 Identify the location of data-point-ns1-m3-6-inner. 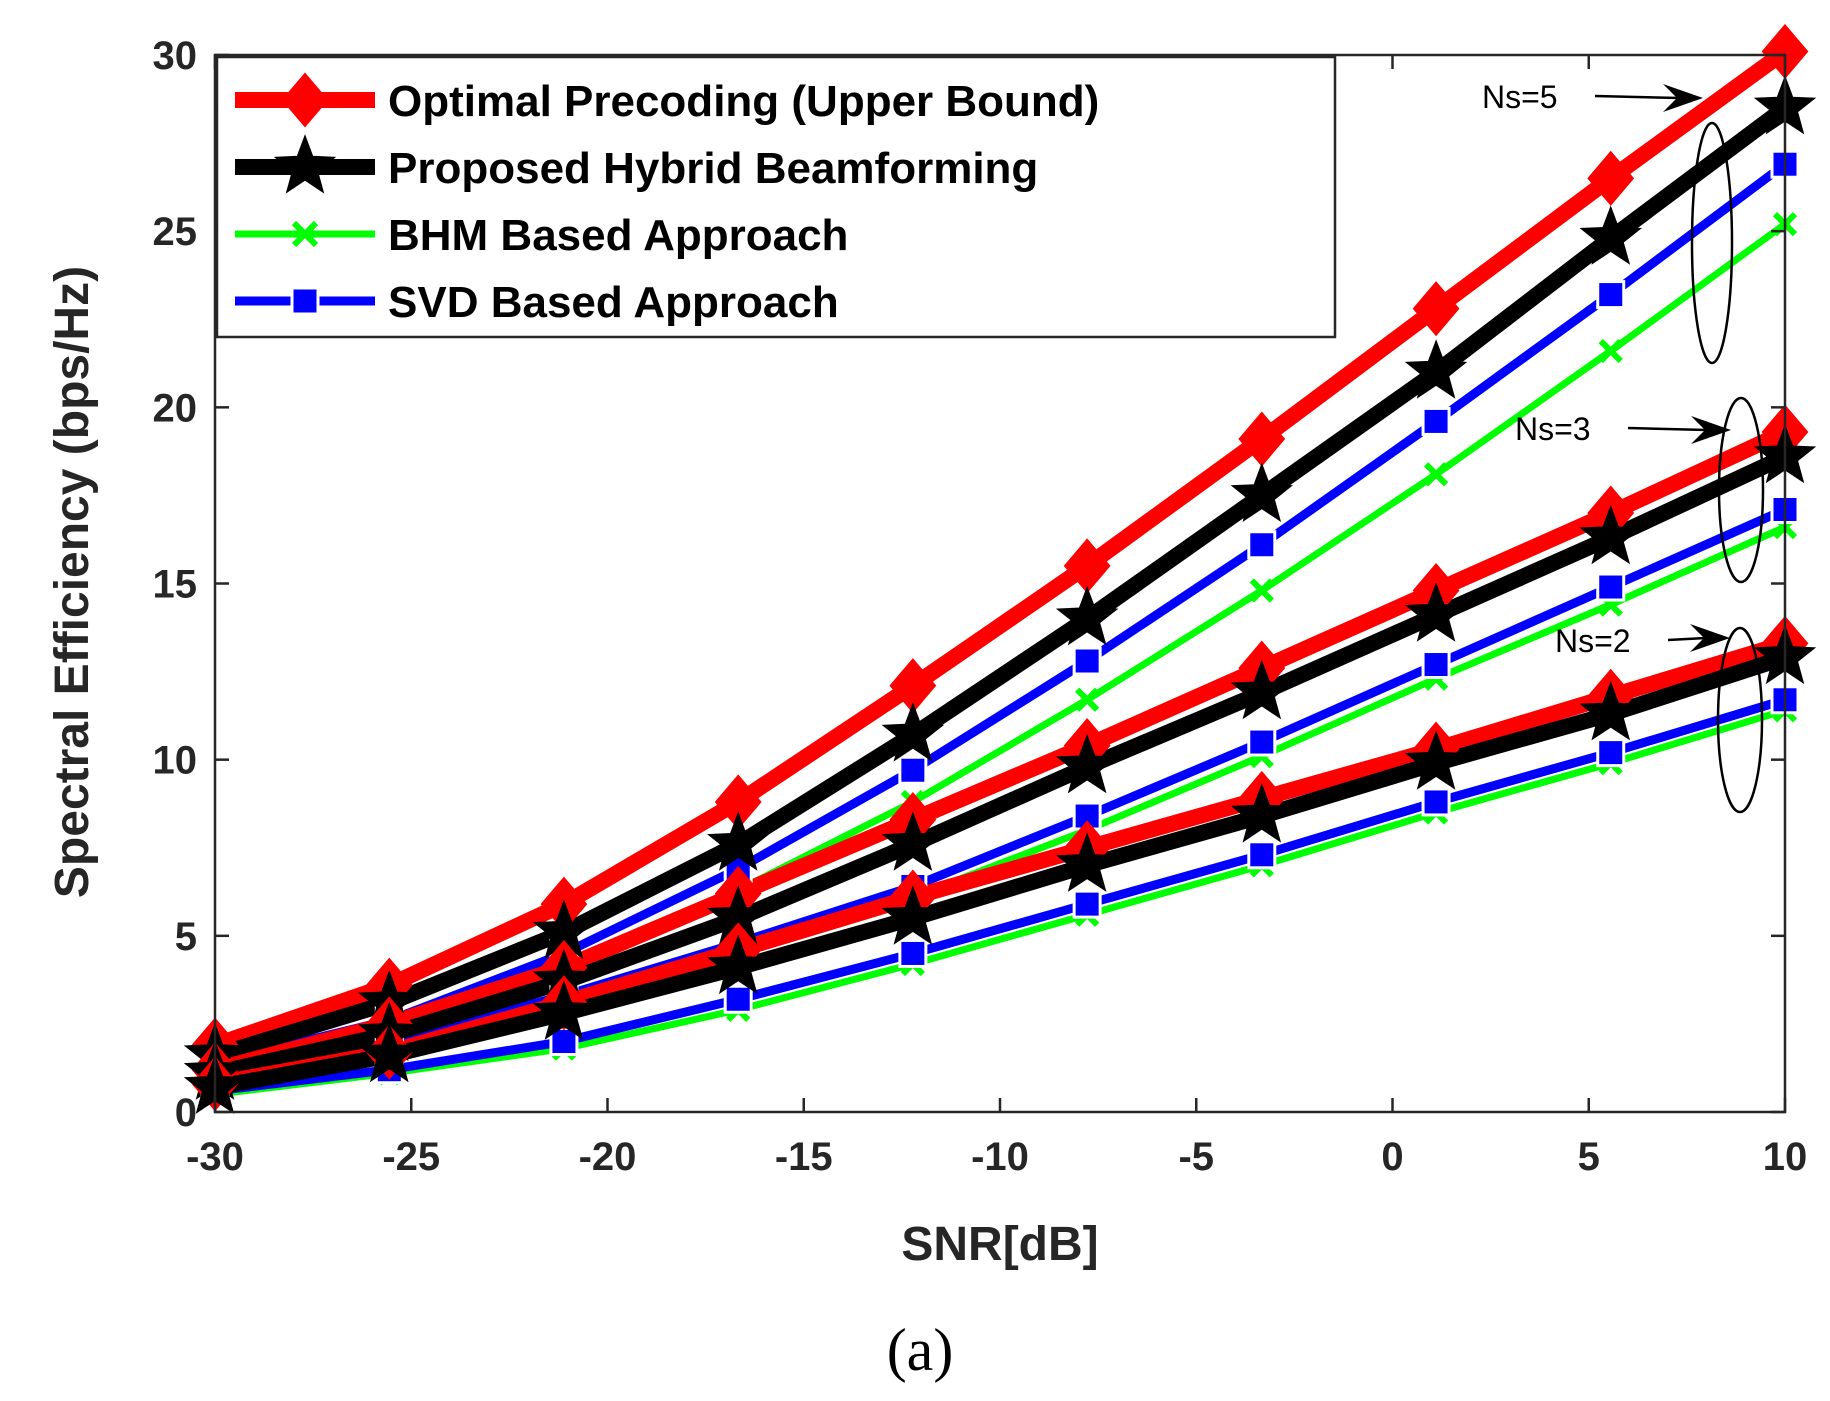
(1261, 742).